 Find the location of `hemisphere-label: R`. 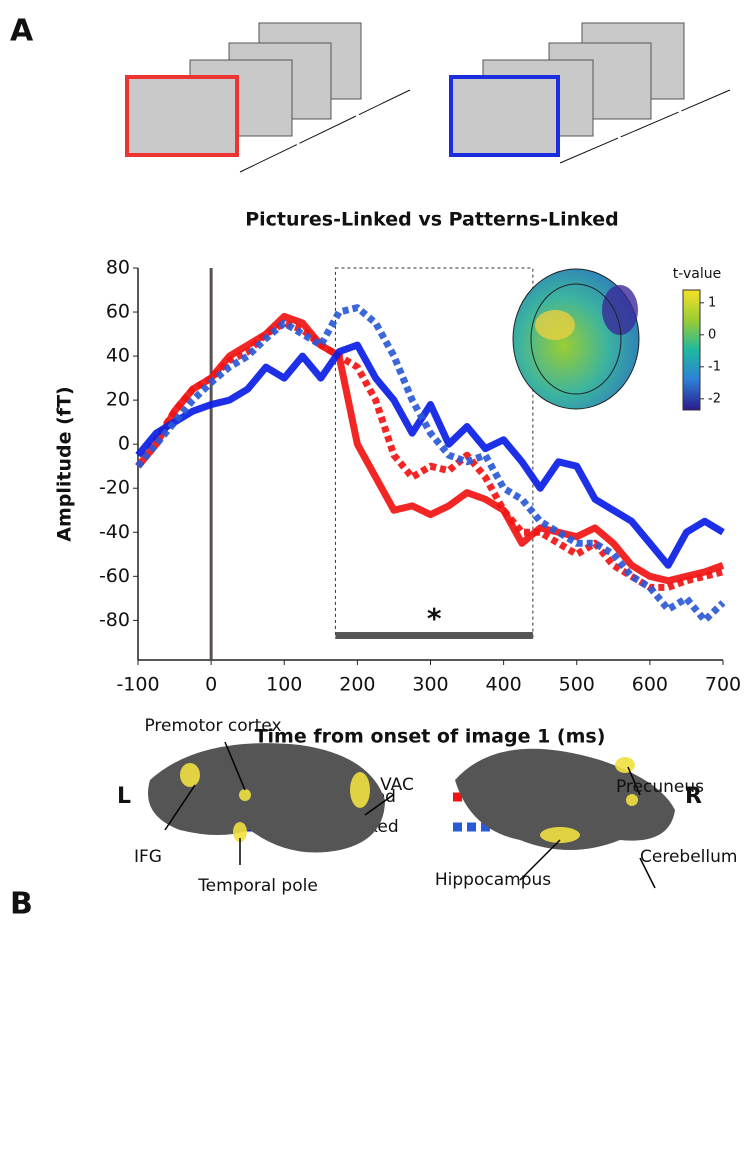

hemisphere-label: R is located at coordinates (693, 796).